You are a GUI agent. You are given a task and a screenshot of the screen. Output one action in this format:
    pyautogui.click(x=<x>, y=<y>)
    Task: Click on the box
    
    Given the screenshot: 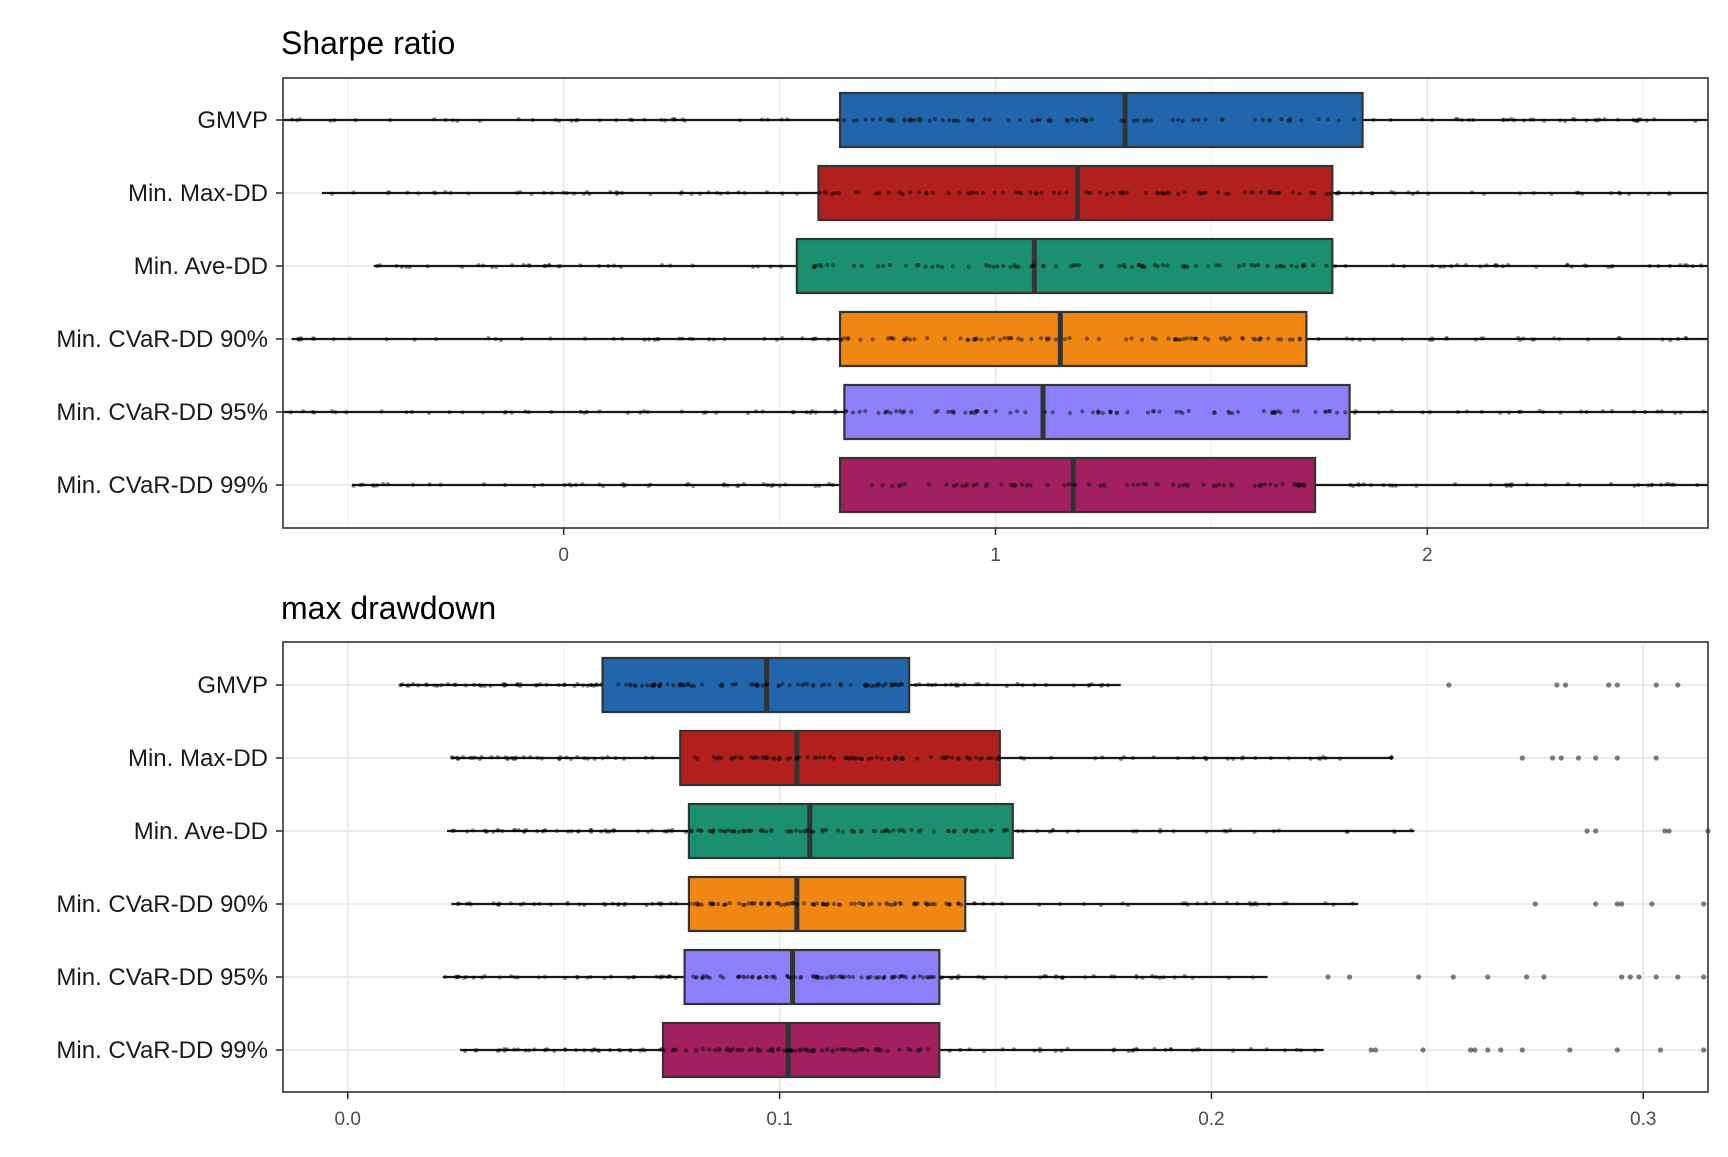 What is the action you would take?
    pyautogui.click(x=827, y=904)
    